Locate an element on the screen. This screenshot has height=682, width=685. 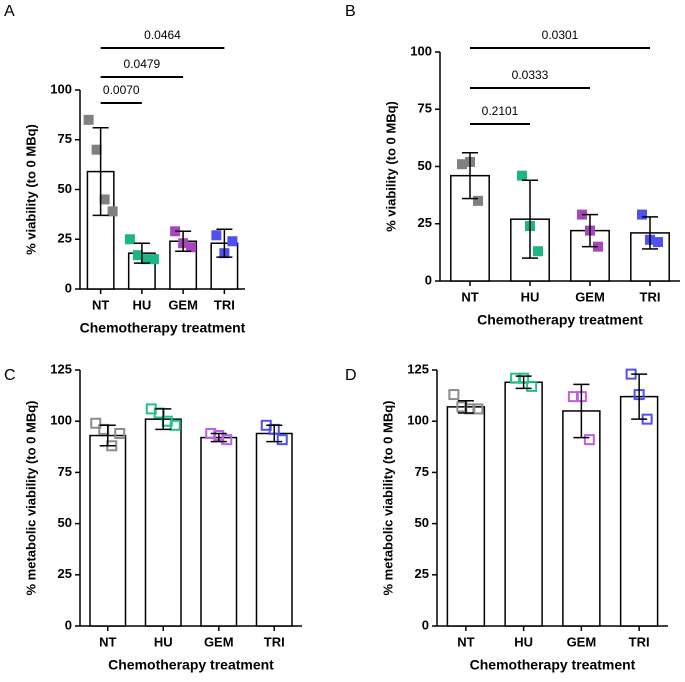
panel-label: B is located at coordinates (350, 11).